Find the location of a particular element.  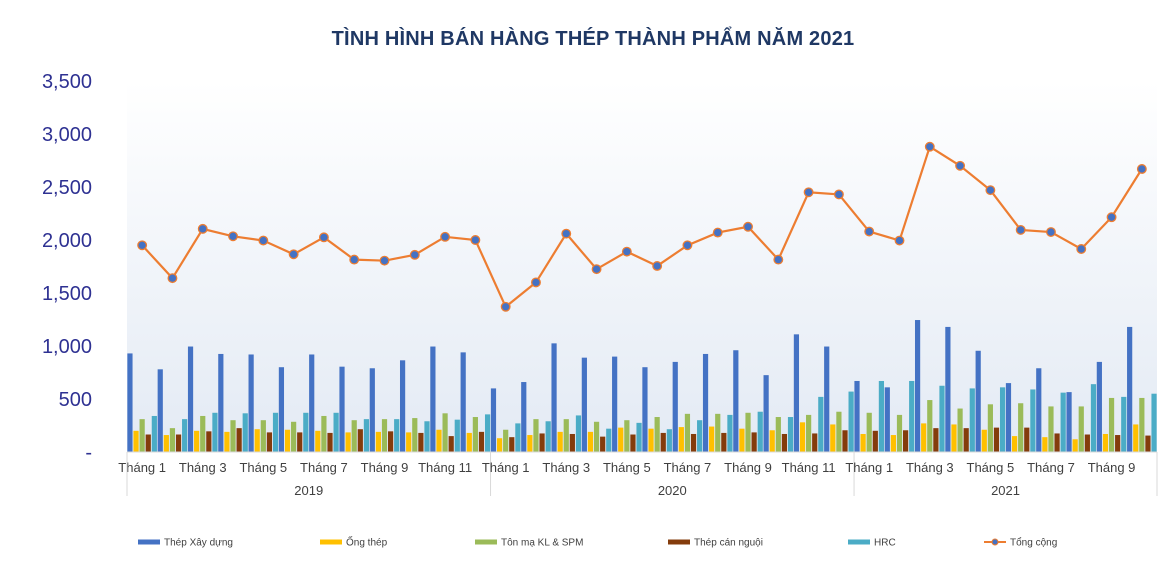

legend-swatch-marker is located at coordinates (995, 542).